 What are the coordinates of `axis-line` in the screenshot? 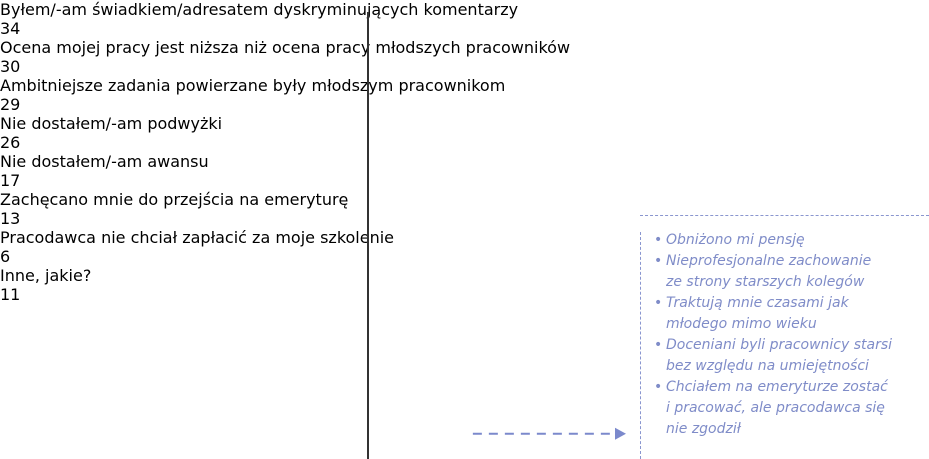 It's located at (368, 235).